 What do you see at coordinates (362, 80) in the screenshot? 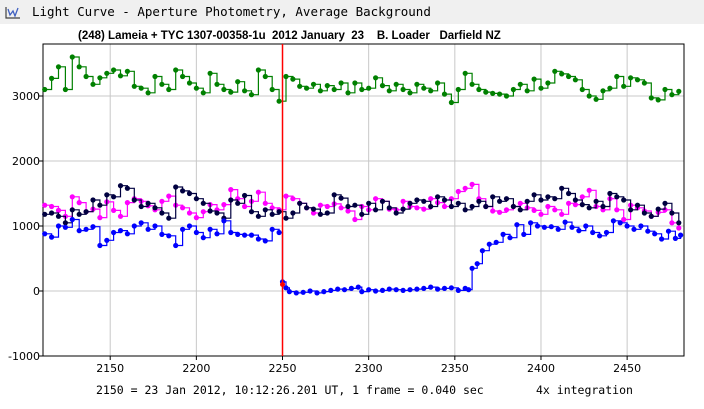
I see `series-green` at bounding box center [362, 80].